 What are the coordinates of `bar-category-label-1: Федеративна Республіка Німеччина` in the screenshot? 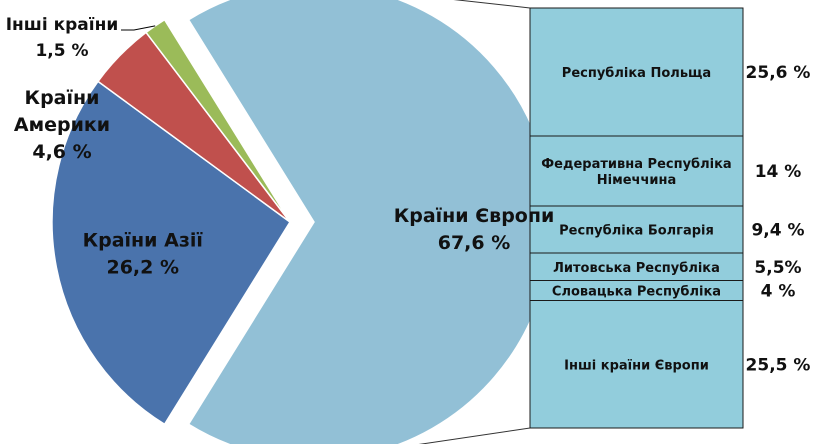 It's located at (636, 172).